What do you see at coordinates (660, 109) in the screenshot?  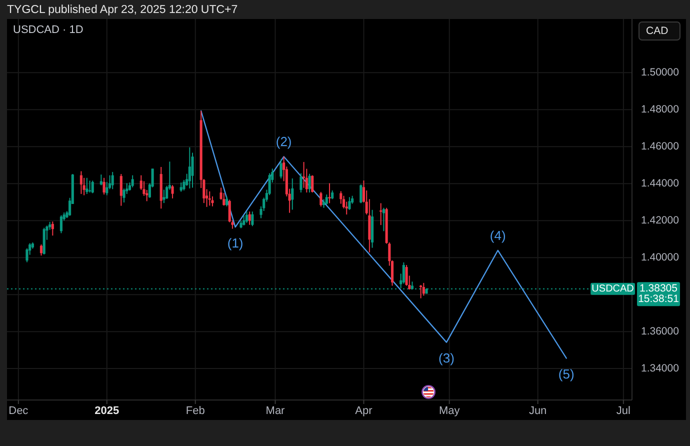 I see `y-tick-label: 1.48000` at bounding box center [660, 109].